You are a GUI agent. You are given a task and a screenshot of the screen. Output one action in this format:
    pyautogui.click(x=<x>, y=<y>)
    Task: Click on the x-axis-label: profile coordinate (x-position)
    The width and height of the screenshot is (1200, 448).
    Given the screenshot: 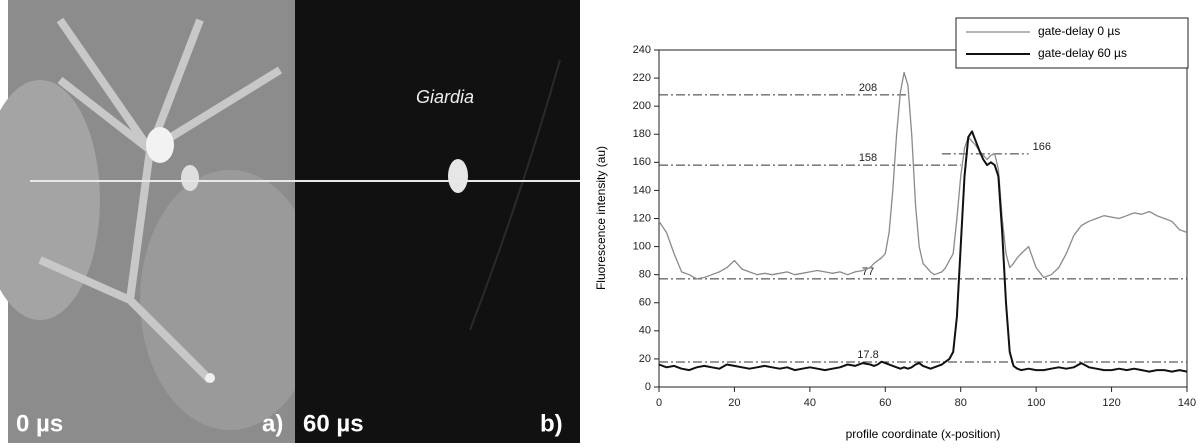 What is the action you would take?
    pyautogui.click(x=923, y=434)
    